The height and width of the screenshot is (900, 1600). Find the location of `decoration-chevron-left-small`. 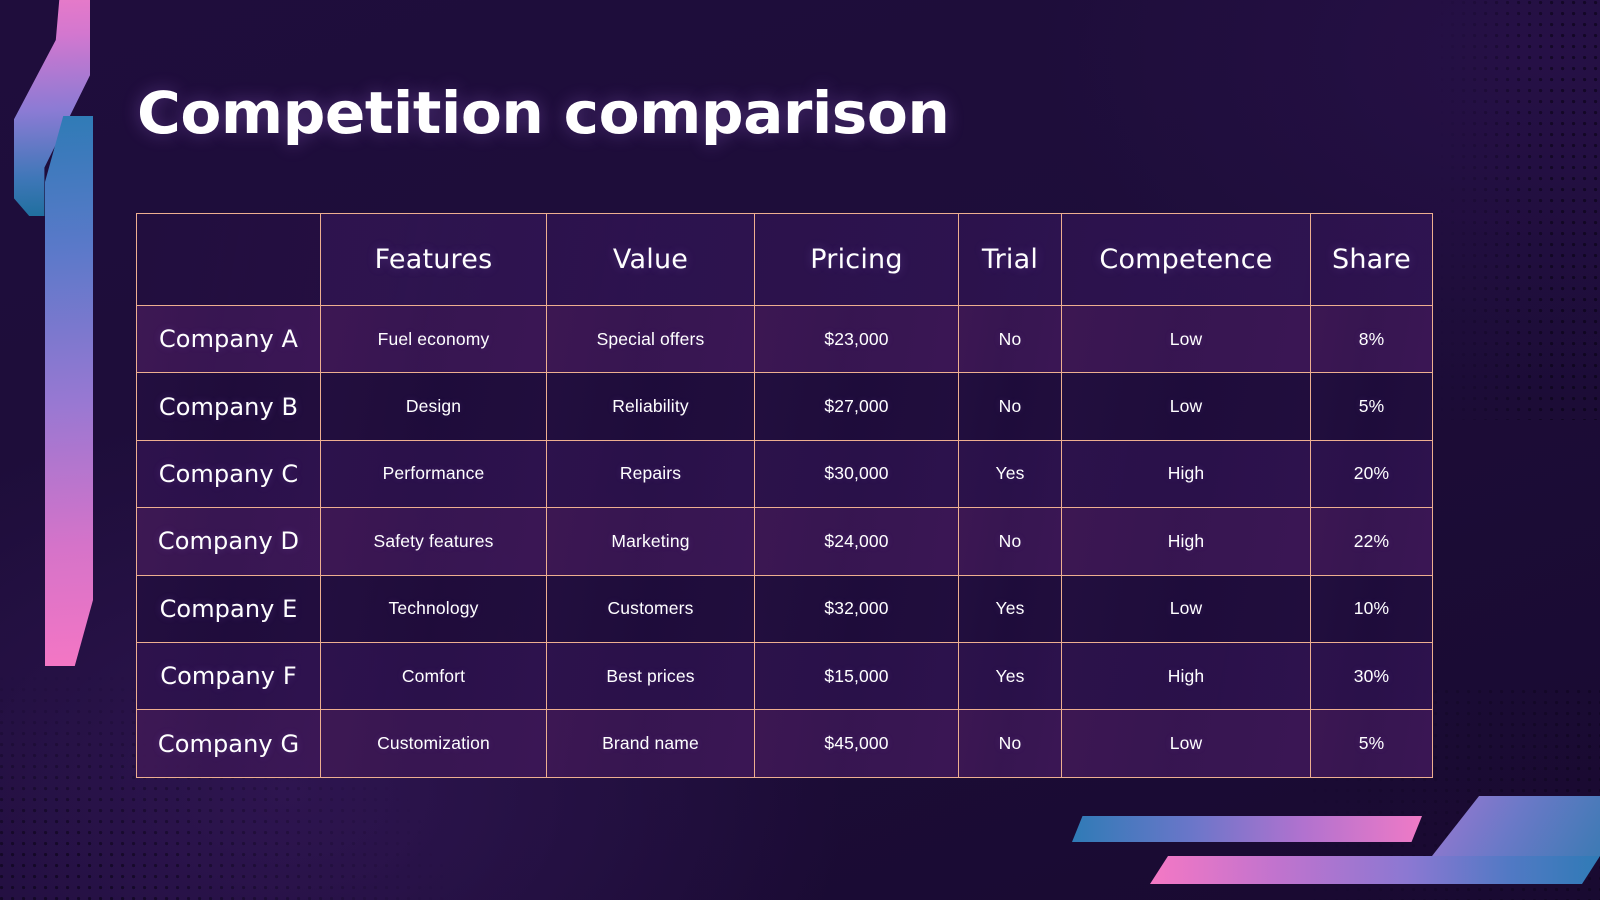

decoration-chevron-left-small is located at coordinates (52, 108).